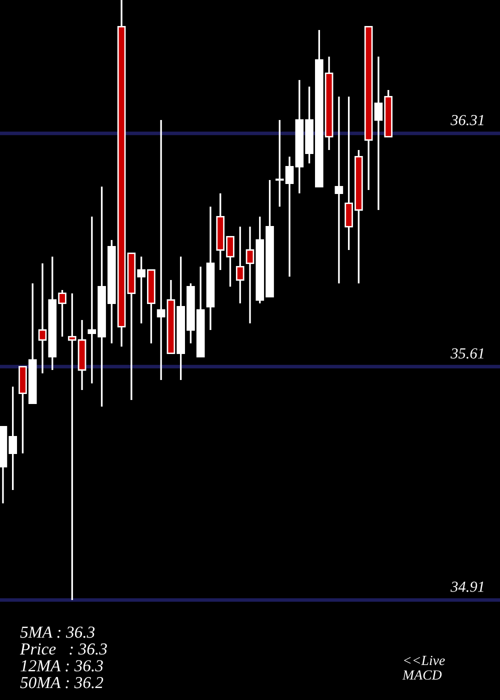 This screenshot has height=700, width=500. Describe the element at coordinates (62, 682) in the screenshot. I see `annotation: 50MA : 36.2` at that location.